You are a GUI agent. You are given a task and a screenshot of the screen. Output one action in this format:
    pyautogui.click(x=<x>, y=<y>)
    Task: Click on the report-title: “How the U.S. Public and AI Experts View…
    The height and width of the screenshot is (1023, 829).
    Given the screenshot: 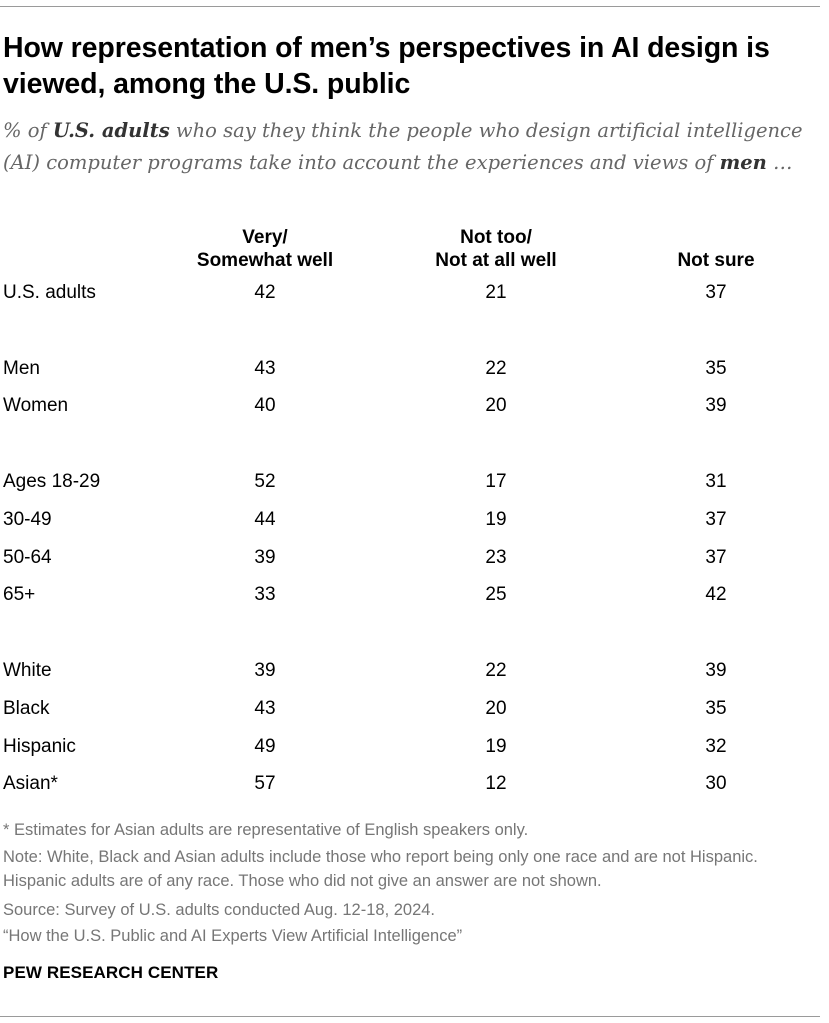 What is the action you would take?
    pyautogui.click(x=233, y=936)
    